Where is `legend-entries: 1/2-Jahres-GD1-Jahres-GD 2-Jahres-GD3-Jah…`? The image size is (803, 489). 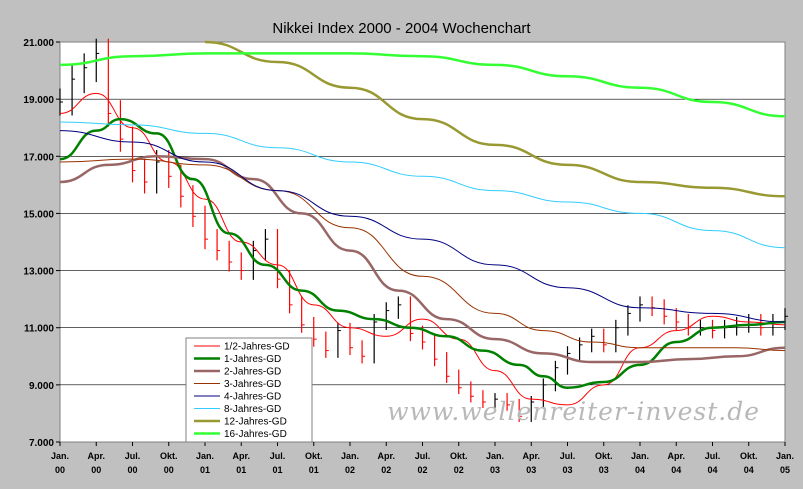 legend-entries: 1/2-Jahres-GD1-Jahres-GD 2-Jahres-GD3-Jah… is located at coordinates (242, 391).